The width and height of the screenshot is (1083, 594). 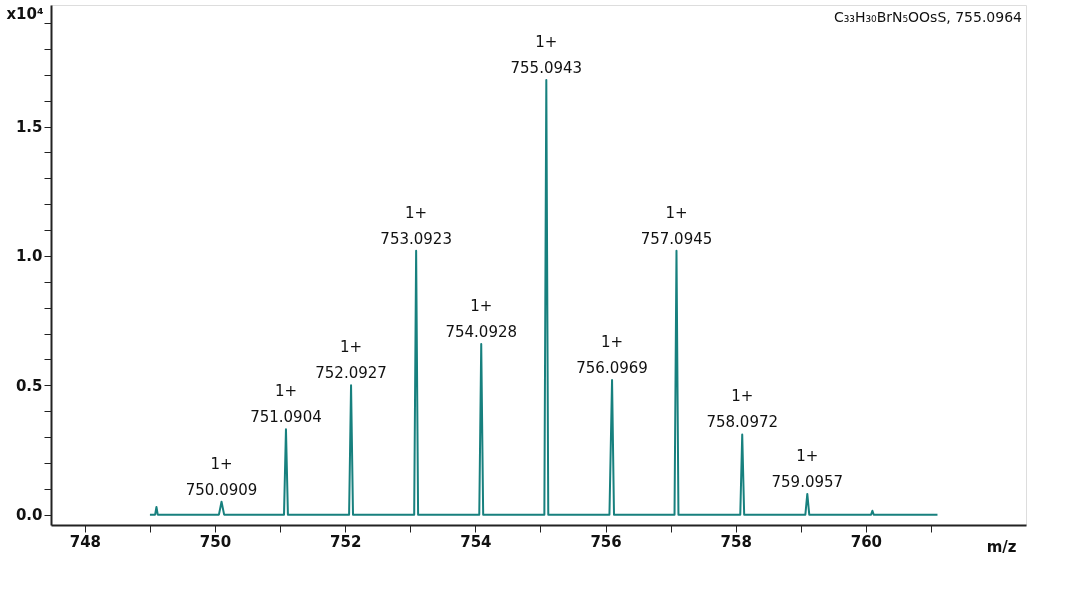 I want to click on x-tick-label: 754, so click(x=476, y=541).